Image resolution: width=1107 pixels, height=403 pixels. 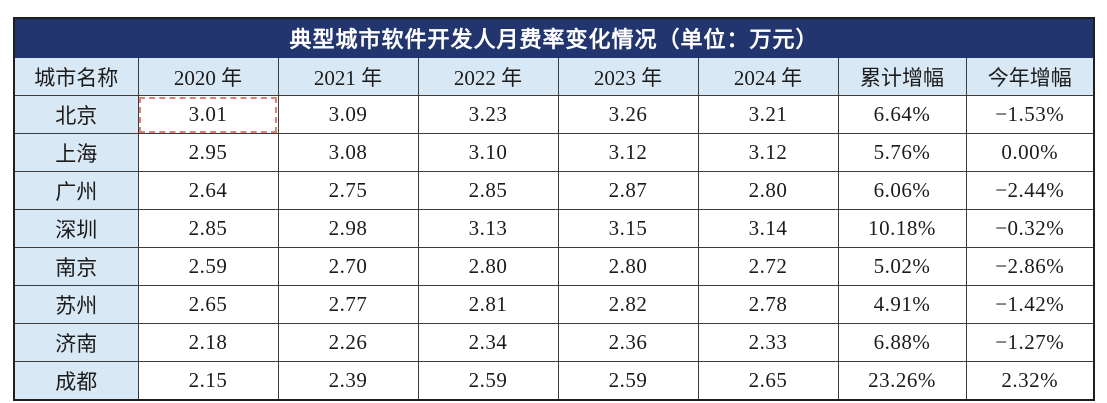 I want to click on col-header-cumulative-growth: 累计增幅, so click(x=902, y=76).